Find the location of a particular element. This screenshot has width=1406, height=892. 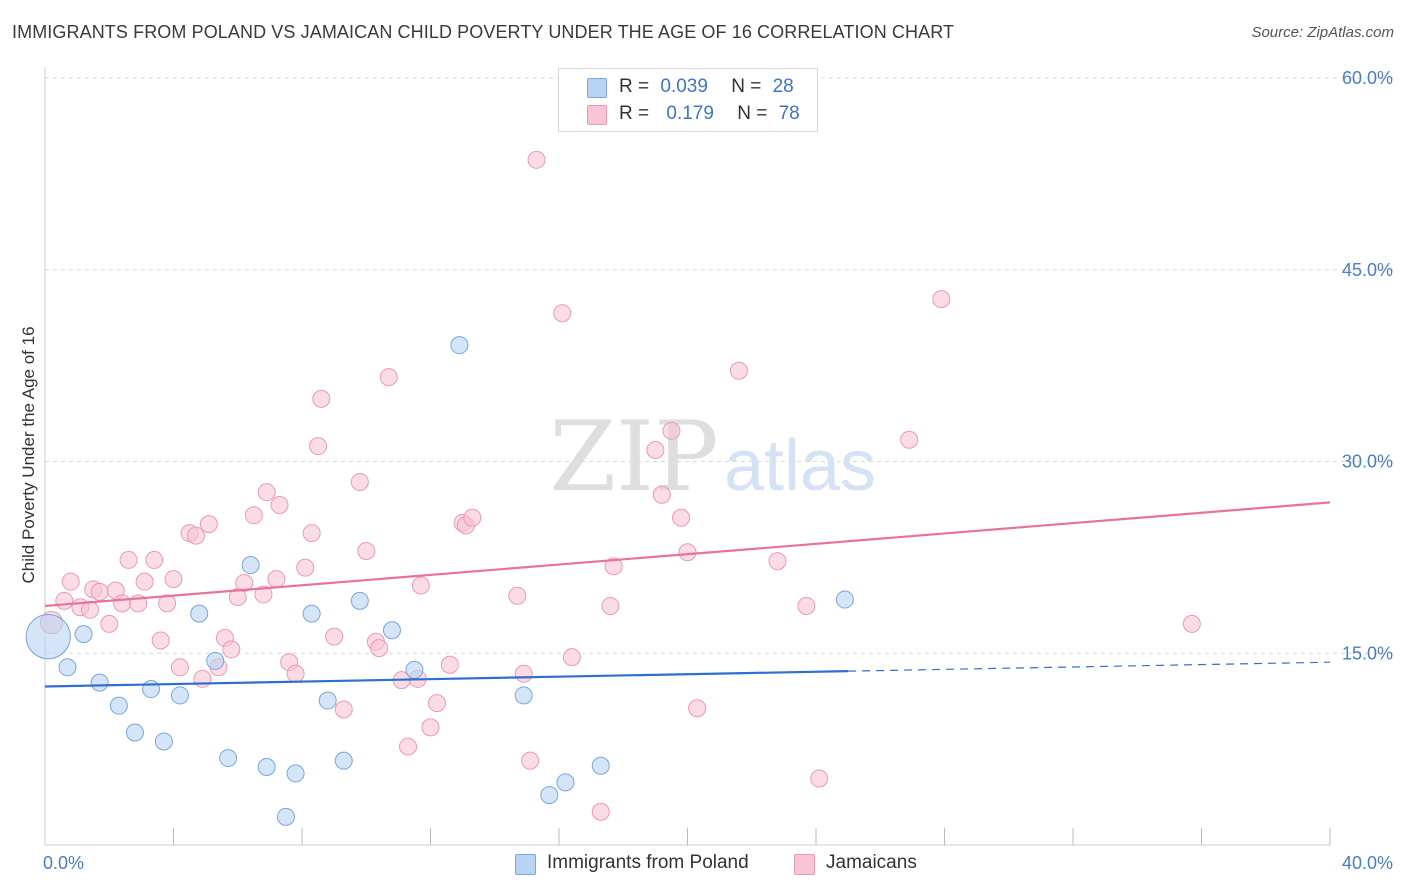

jamaicans-swatch is located at coordinates (804, 864).